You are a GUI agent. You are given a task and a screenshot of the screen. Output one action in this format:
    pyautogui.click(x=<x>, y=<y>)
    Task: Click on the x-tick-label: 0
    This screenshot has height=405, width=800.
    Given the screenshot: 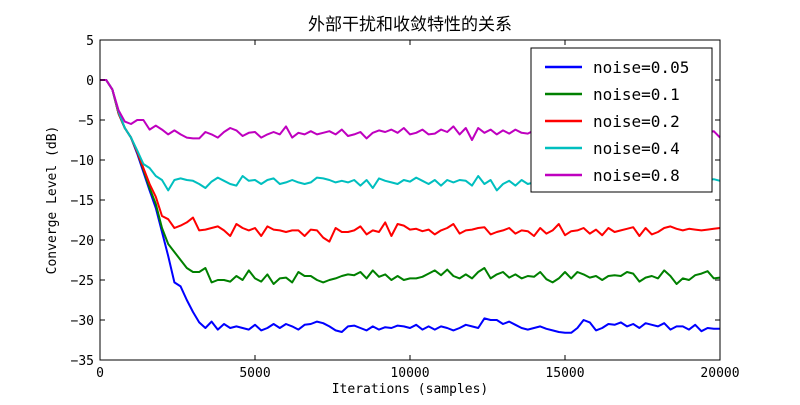 What is the action you would take?
    pyautogui.click(x=100, y=373)
    